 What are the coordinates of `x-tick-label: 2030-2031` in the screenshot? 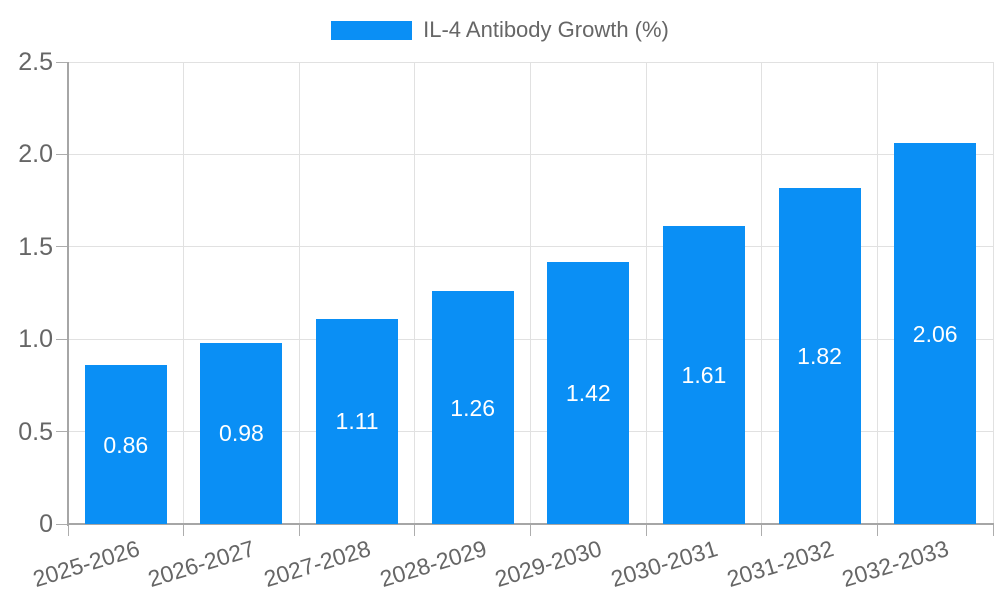 It's located at (664, 564).